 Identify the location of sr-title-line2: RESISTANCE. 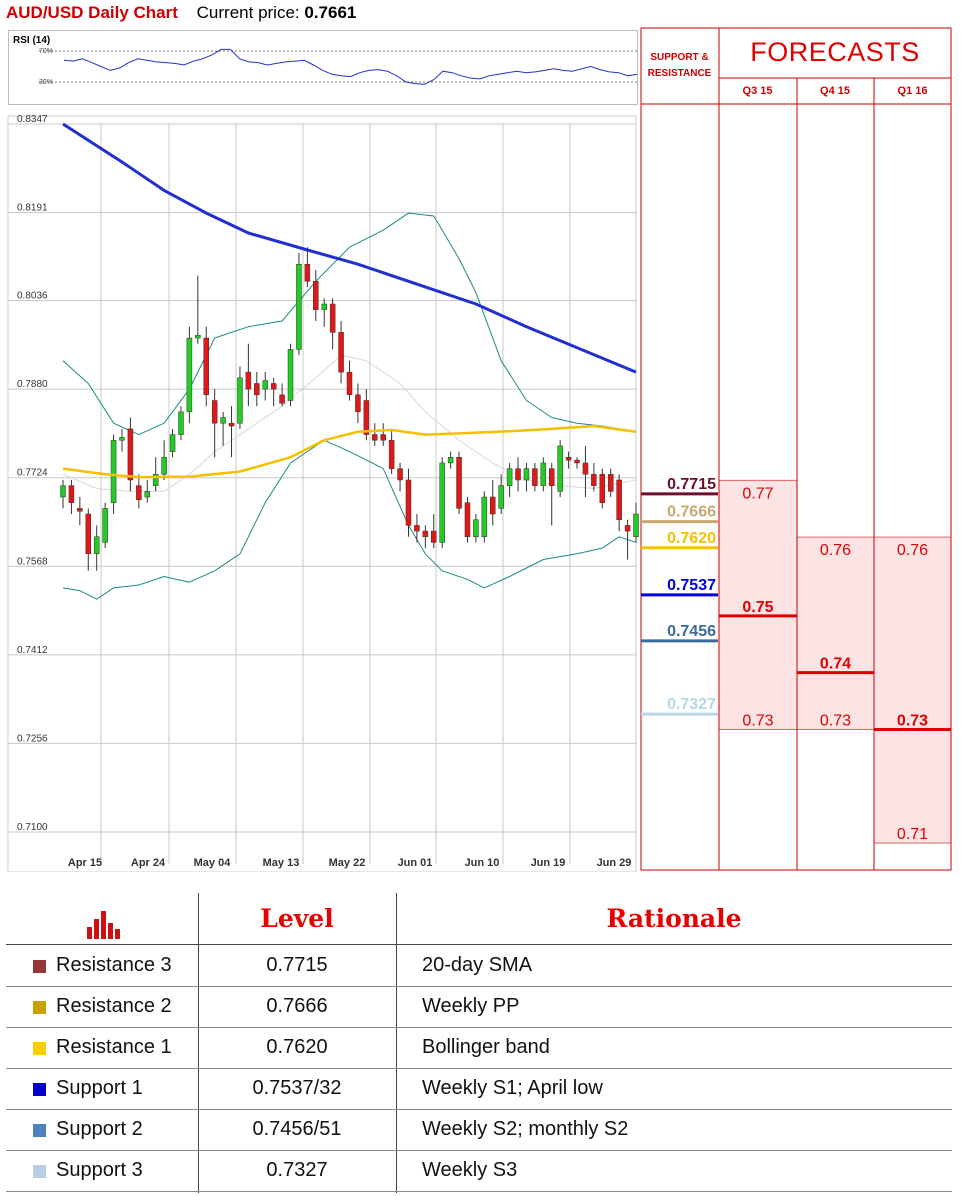
(679, 73).